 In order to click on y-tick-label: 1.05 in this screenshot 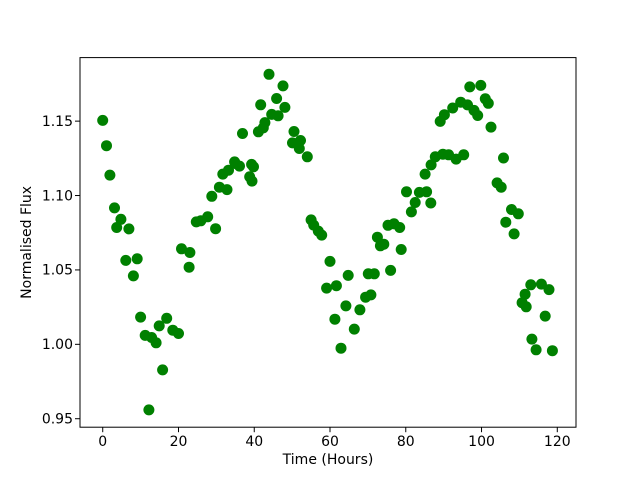, I will do `click(57, 271)`.